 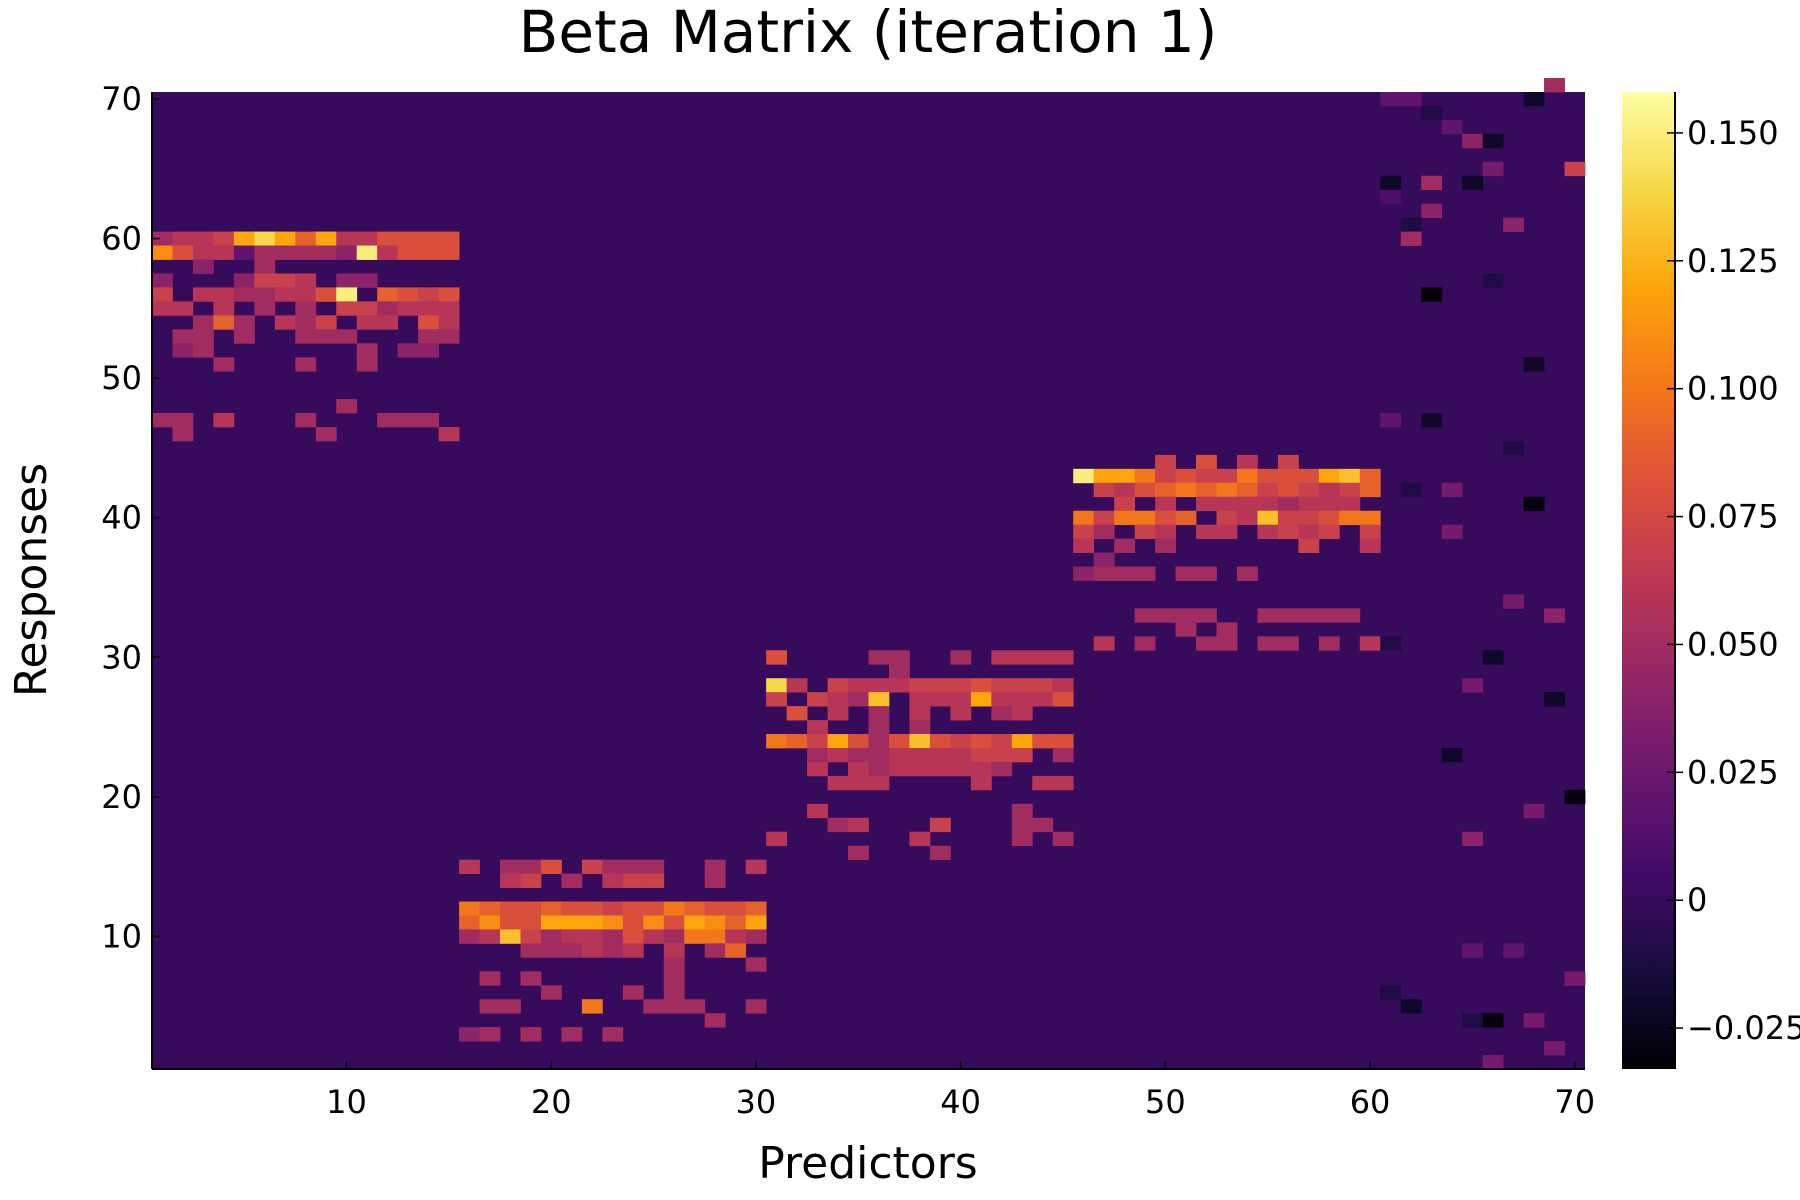 What do you see at coordinates (1574, 1102) in the screenshot?
I see `x-tick-label: 70` at bounding box center [1574, 1102].